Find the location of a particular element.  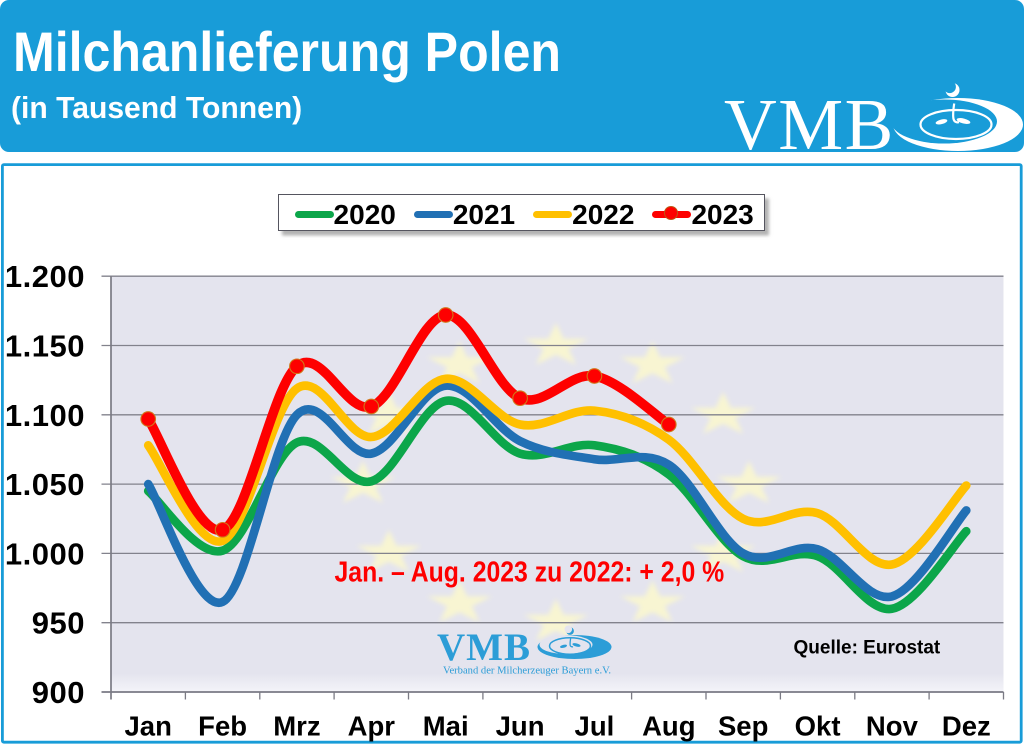

svg-text: Feb is located at coordinates (222, 726).